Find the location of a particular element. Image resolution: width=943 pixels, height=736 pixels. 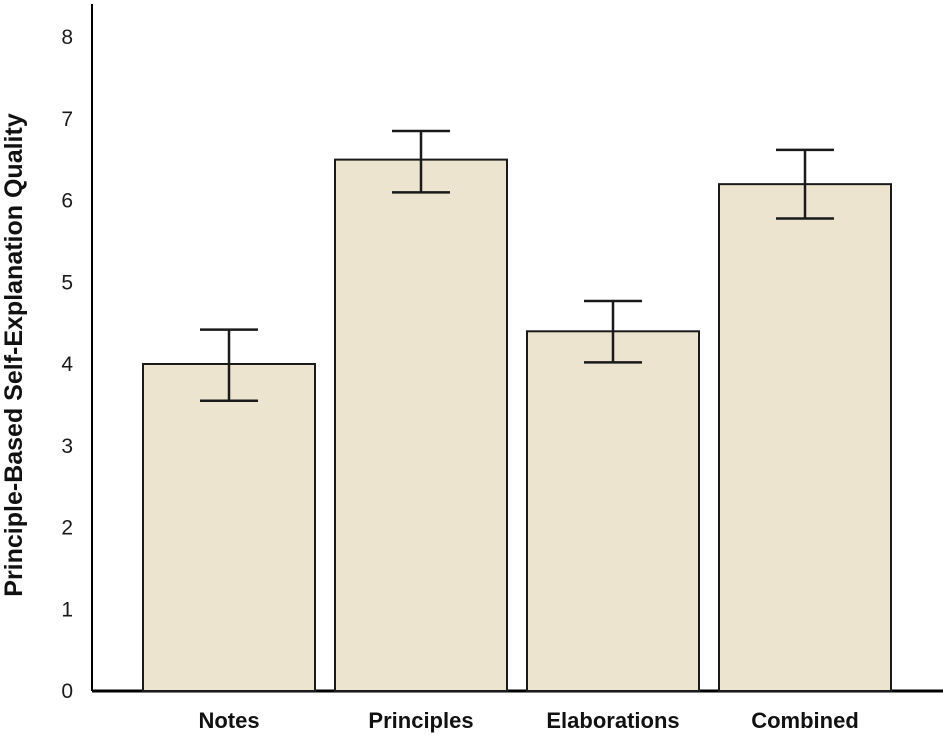

x-category-label: Elaborations is located at coordinates (612, 720).